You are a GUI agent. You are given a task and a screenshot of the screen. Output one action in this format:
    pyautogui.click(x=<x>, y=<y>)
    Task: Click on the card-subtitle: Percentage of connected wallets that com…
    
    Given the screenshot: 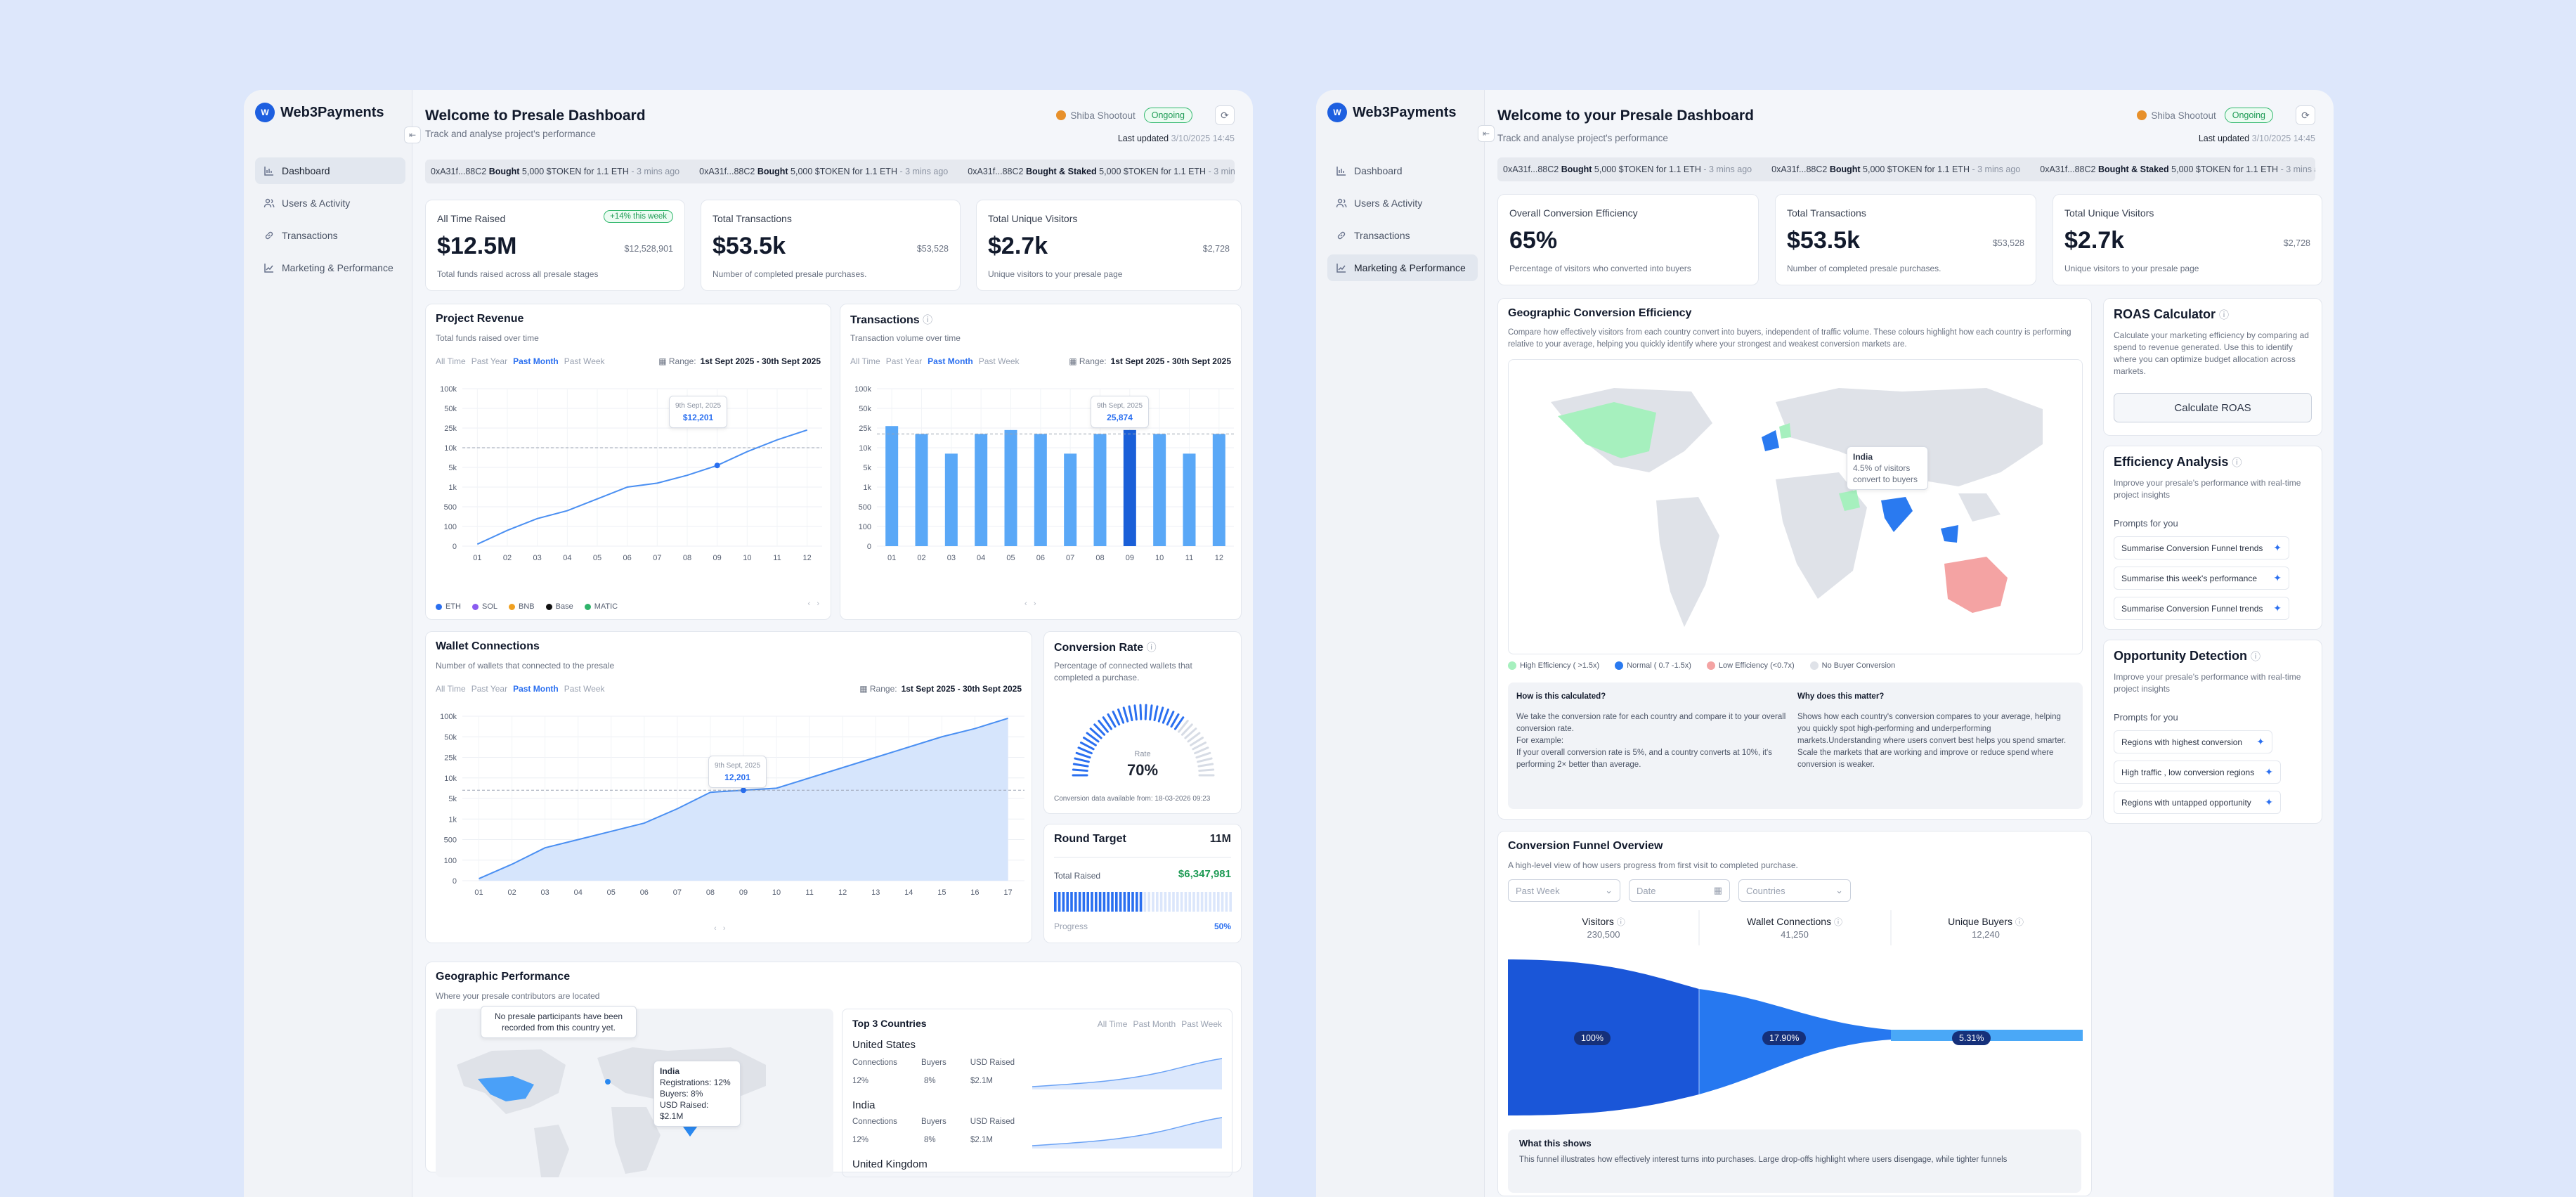 What is the action you would take?
    pyautogui.click(x=1123, y=671)
    